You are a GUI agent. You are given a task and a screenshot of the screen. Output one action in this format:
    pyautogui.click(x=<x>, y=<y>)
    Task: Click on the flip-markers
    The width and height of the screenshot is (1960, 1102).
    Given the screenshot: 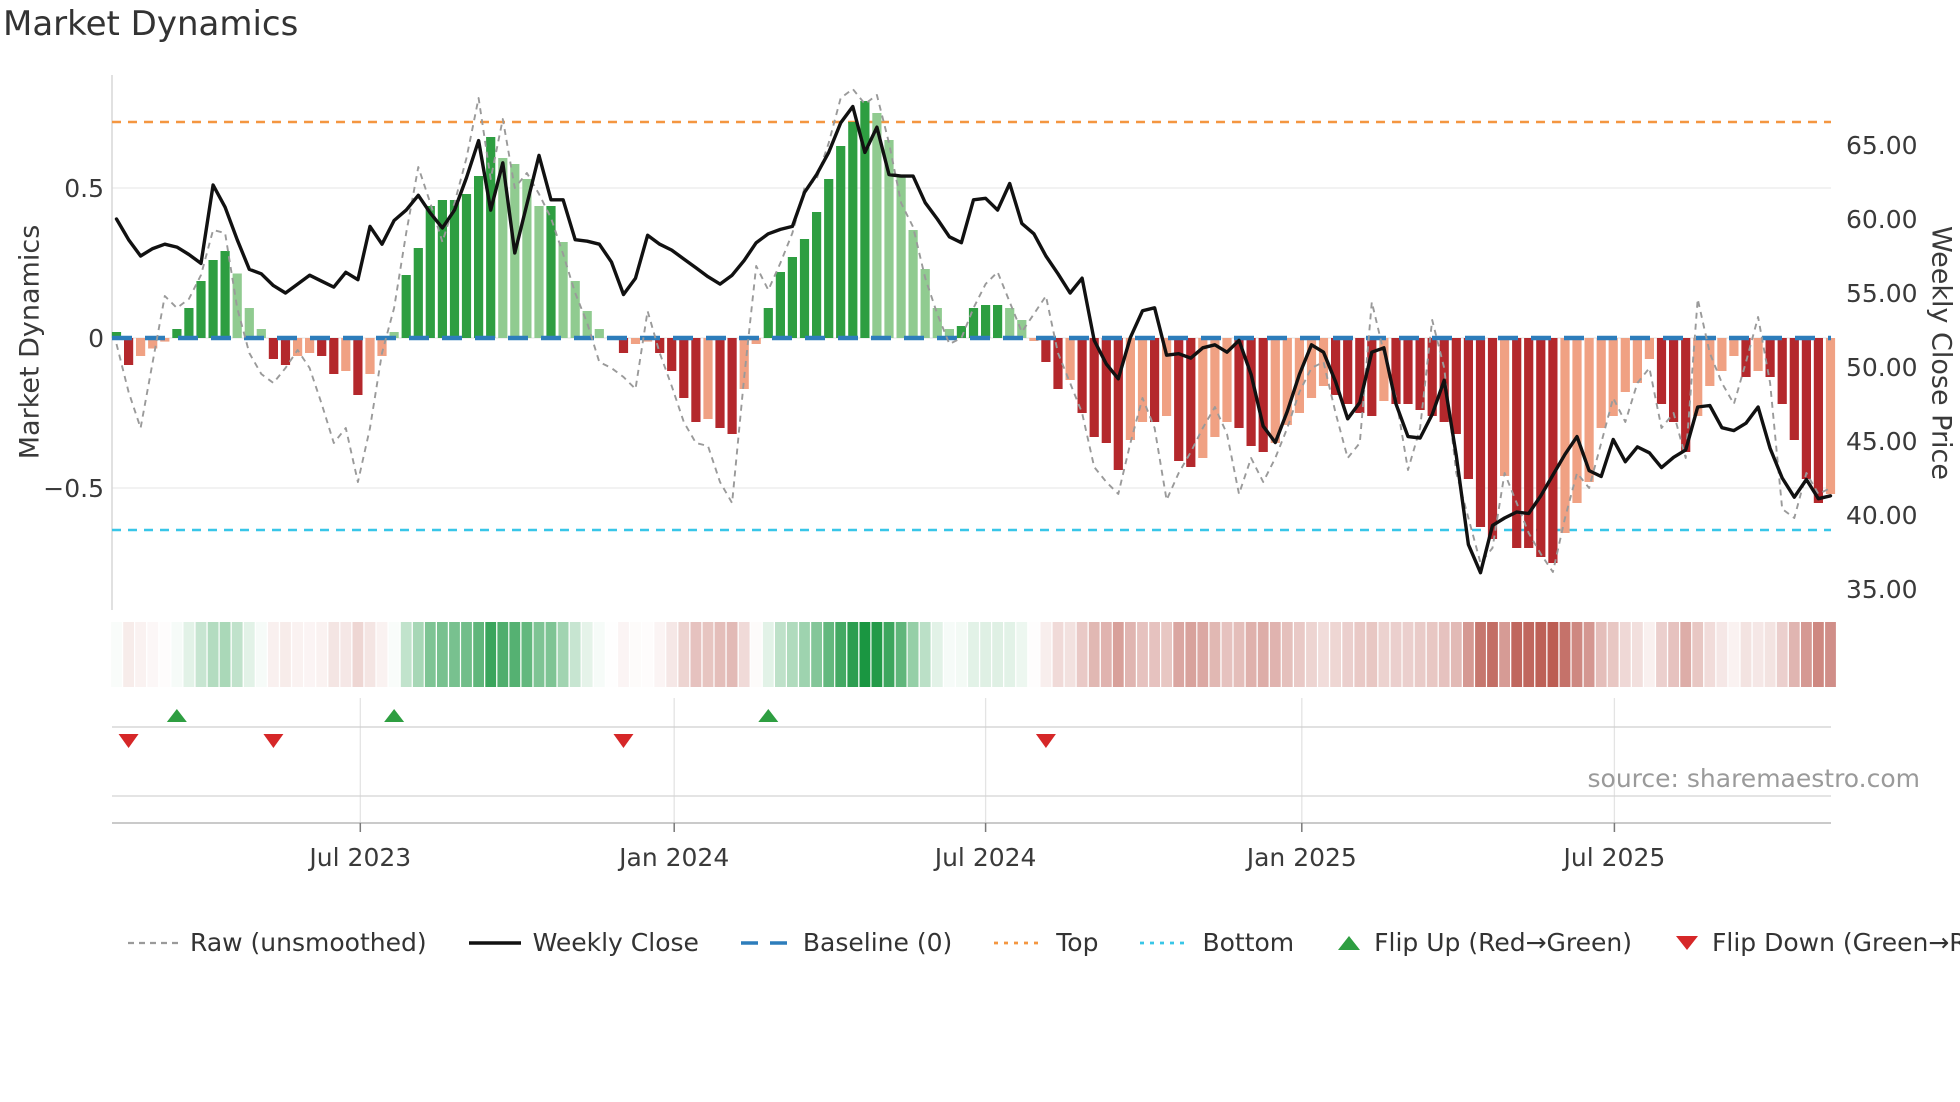 What is the action you would take?
    pyautogui.click(x=587, y=728)
    